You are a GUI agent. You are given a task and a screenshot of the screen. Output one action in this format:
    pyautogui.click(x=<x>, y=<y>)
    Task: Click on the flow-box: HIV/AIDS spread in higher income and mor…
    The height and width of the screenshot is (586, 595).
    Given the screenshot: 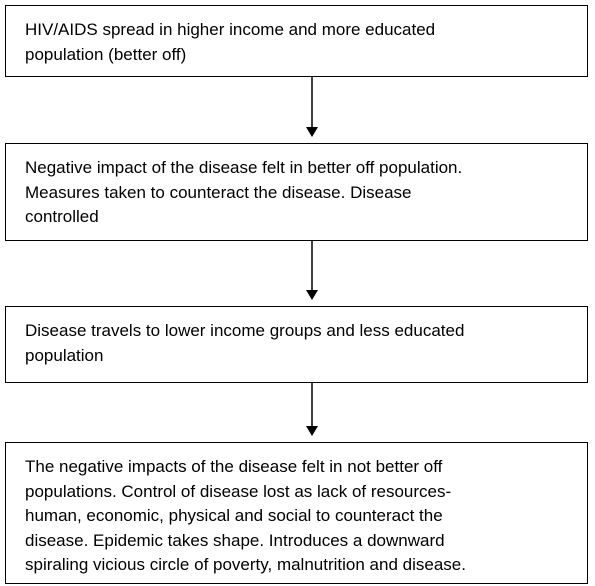 What is the action you would take?
    pyautogui.click(x=296, y=41)
    